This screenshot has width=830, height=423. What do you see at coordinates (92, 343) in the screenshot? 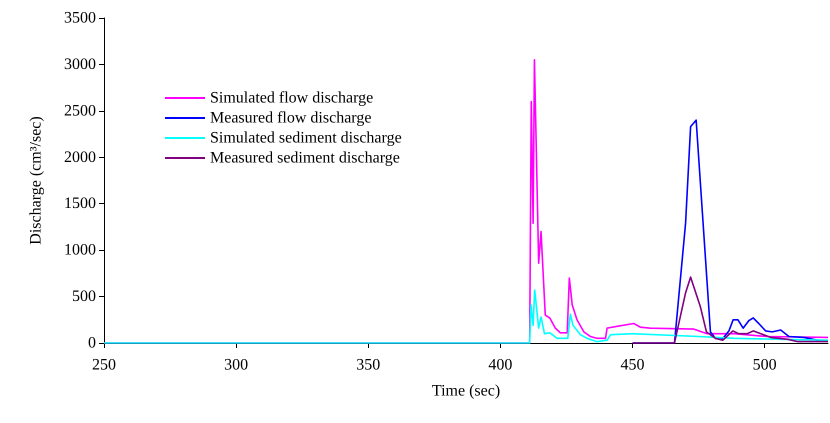
I see `y-tick-label: 0` at bounding box center [92, 343].